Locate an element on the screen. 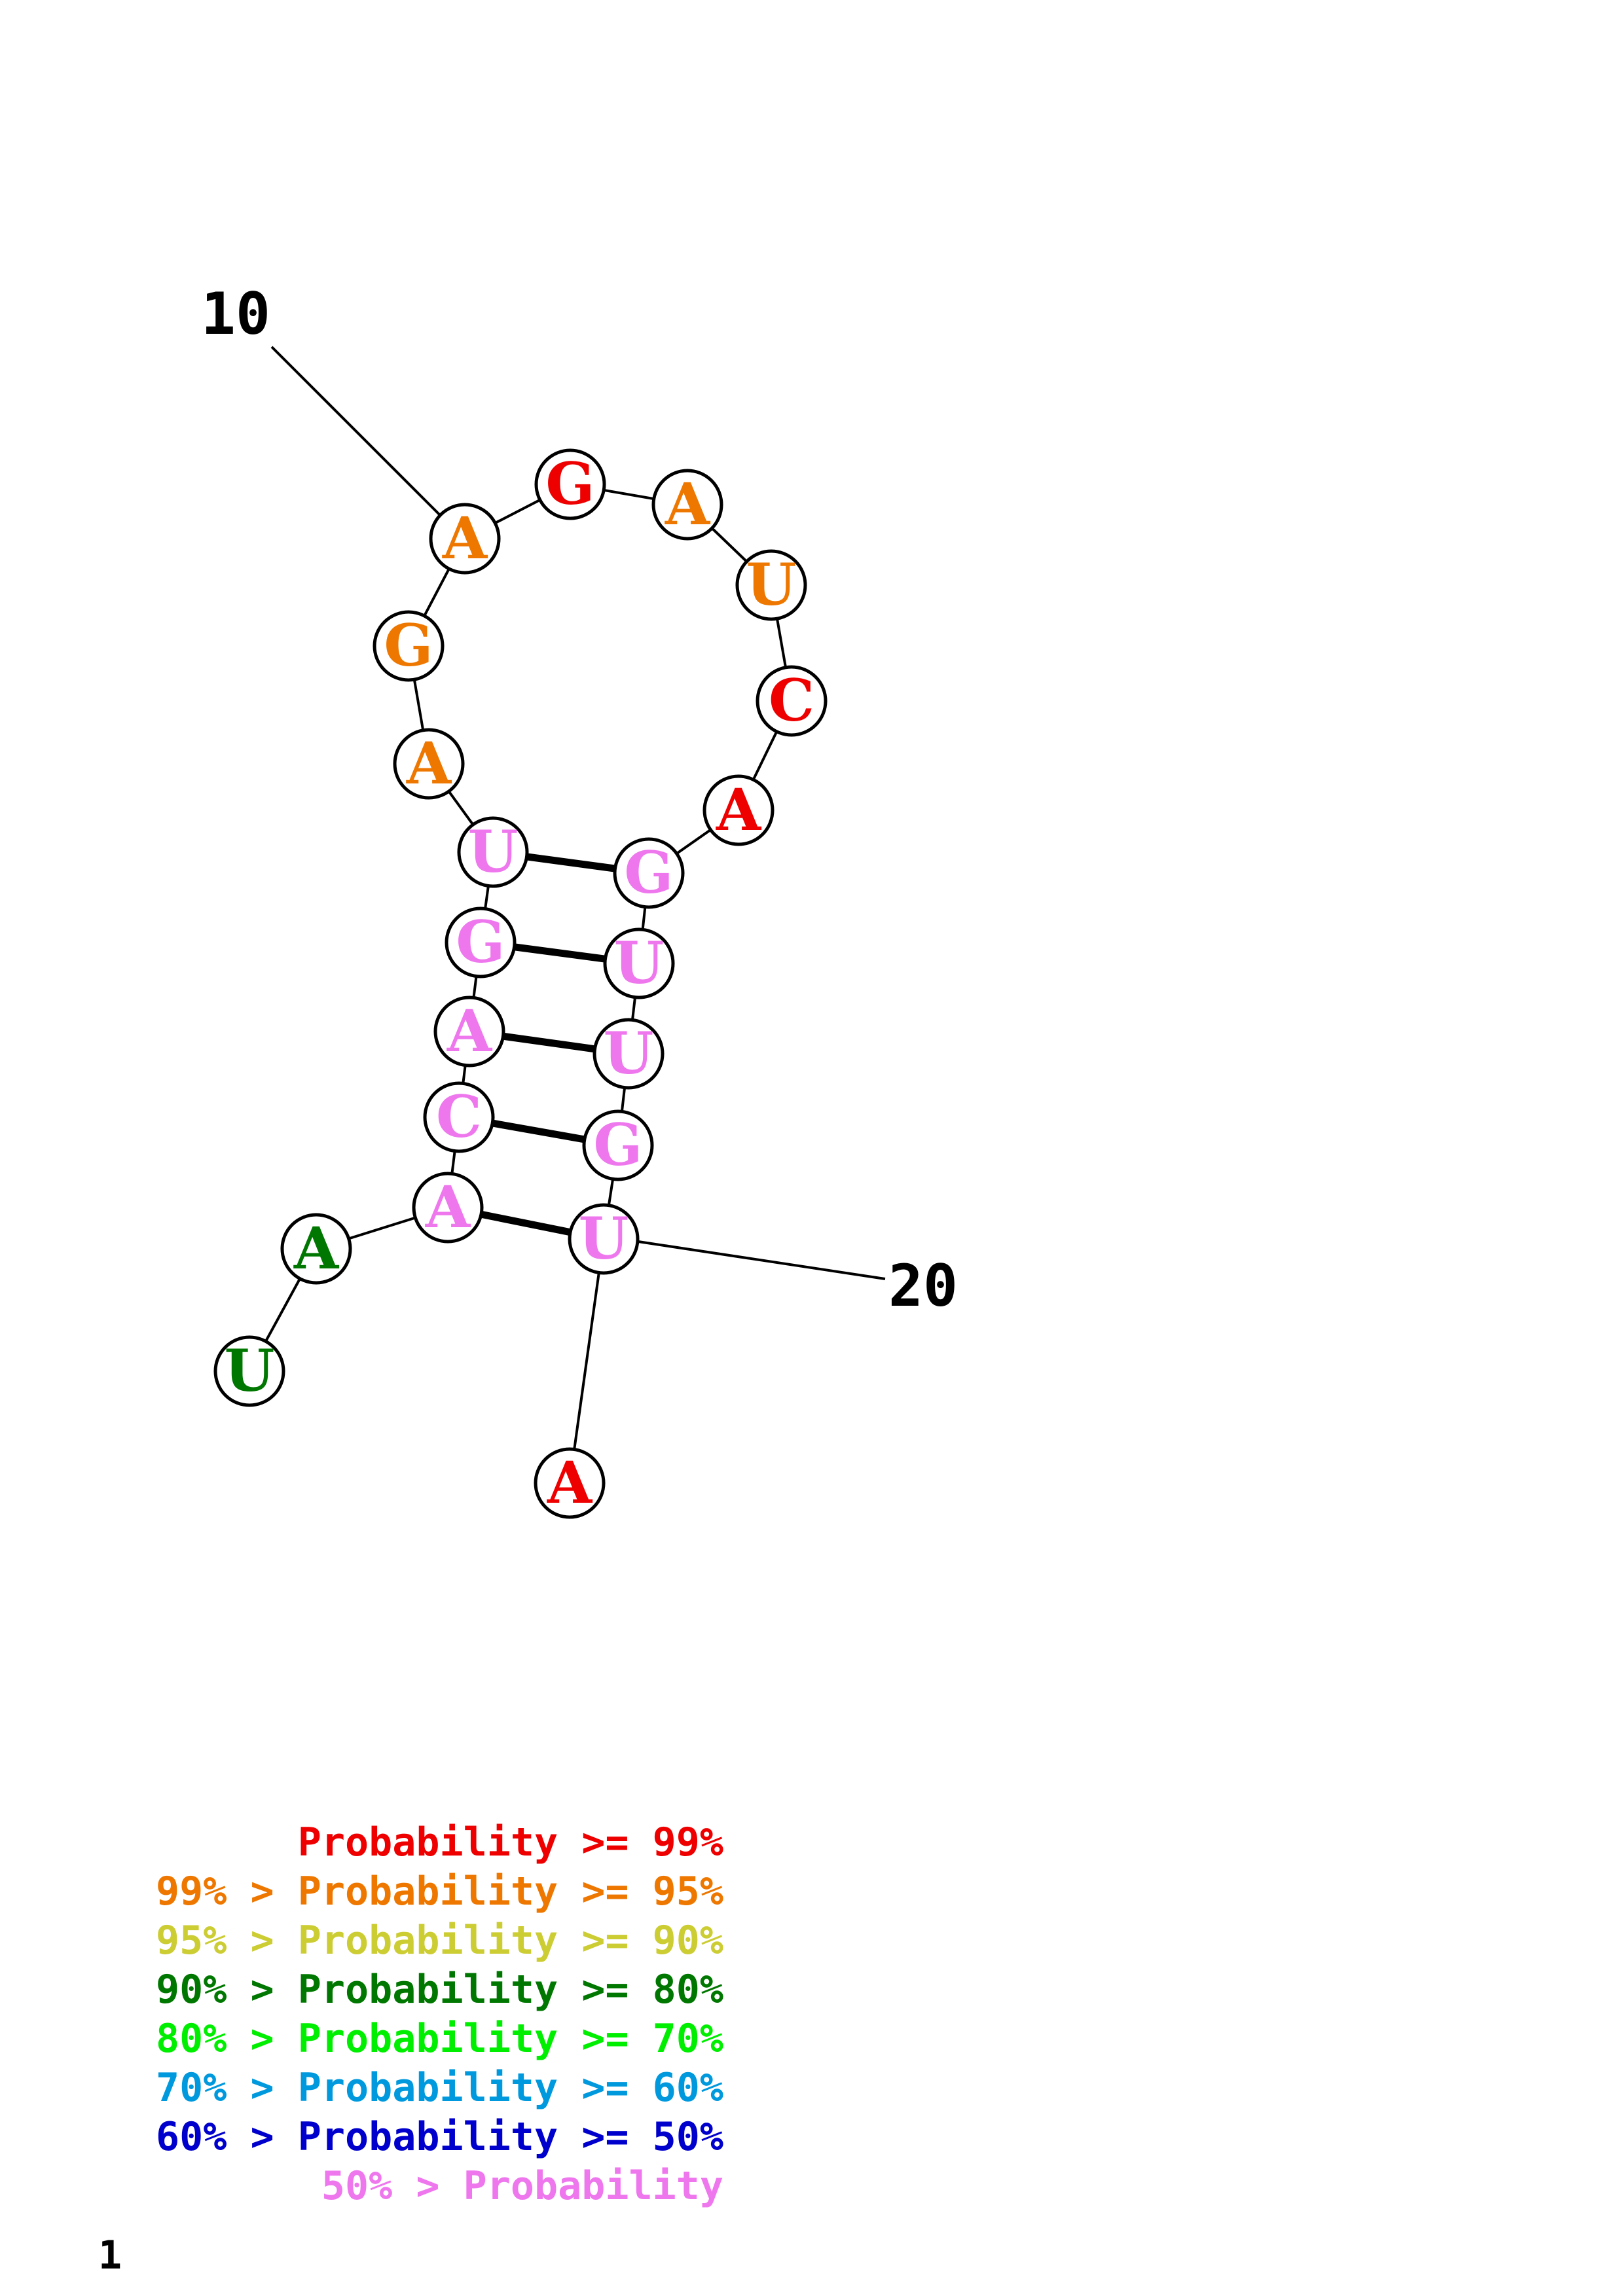 The width and height of the screenshot is (1623, 2296). page-number: 1 is located at coordinates (110, 2255).